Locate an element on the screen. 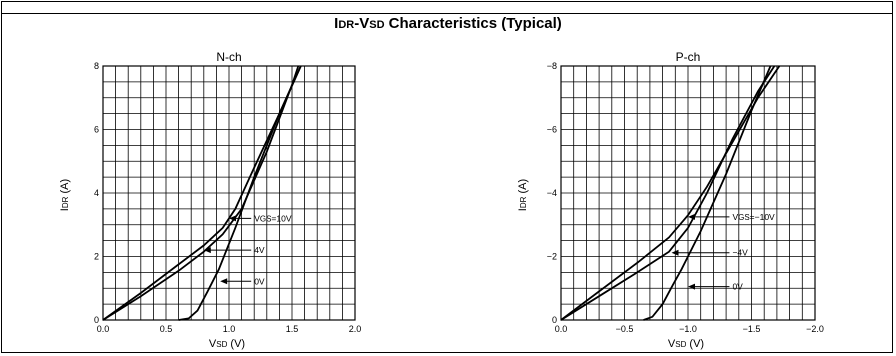 Image resolution: width=896 pixels, height=356 pixels. nch-x-tick-label-4: 2.0 is located at coordinates (355, 329).